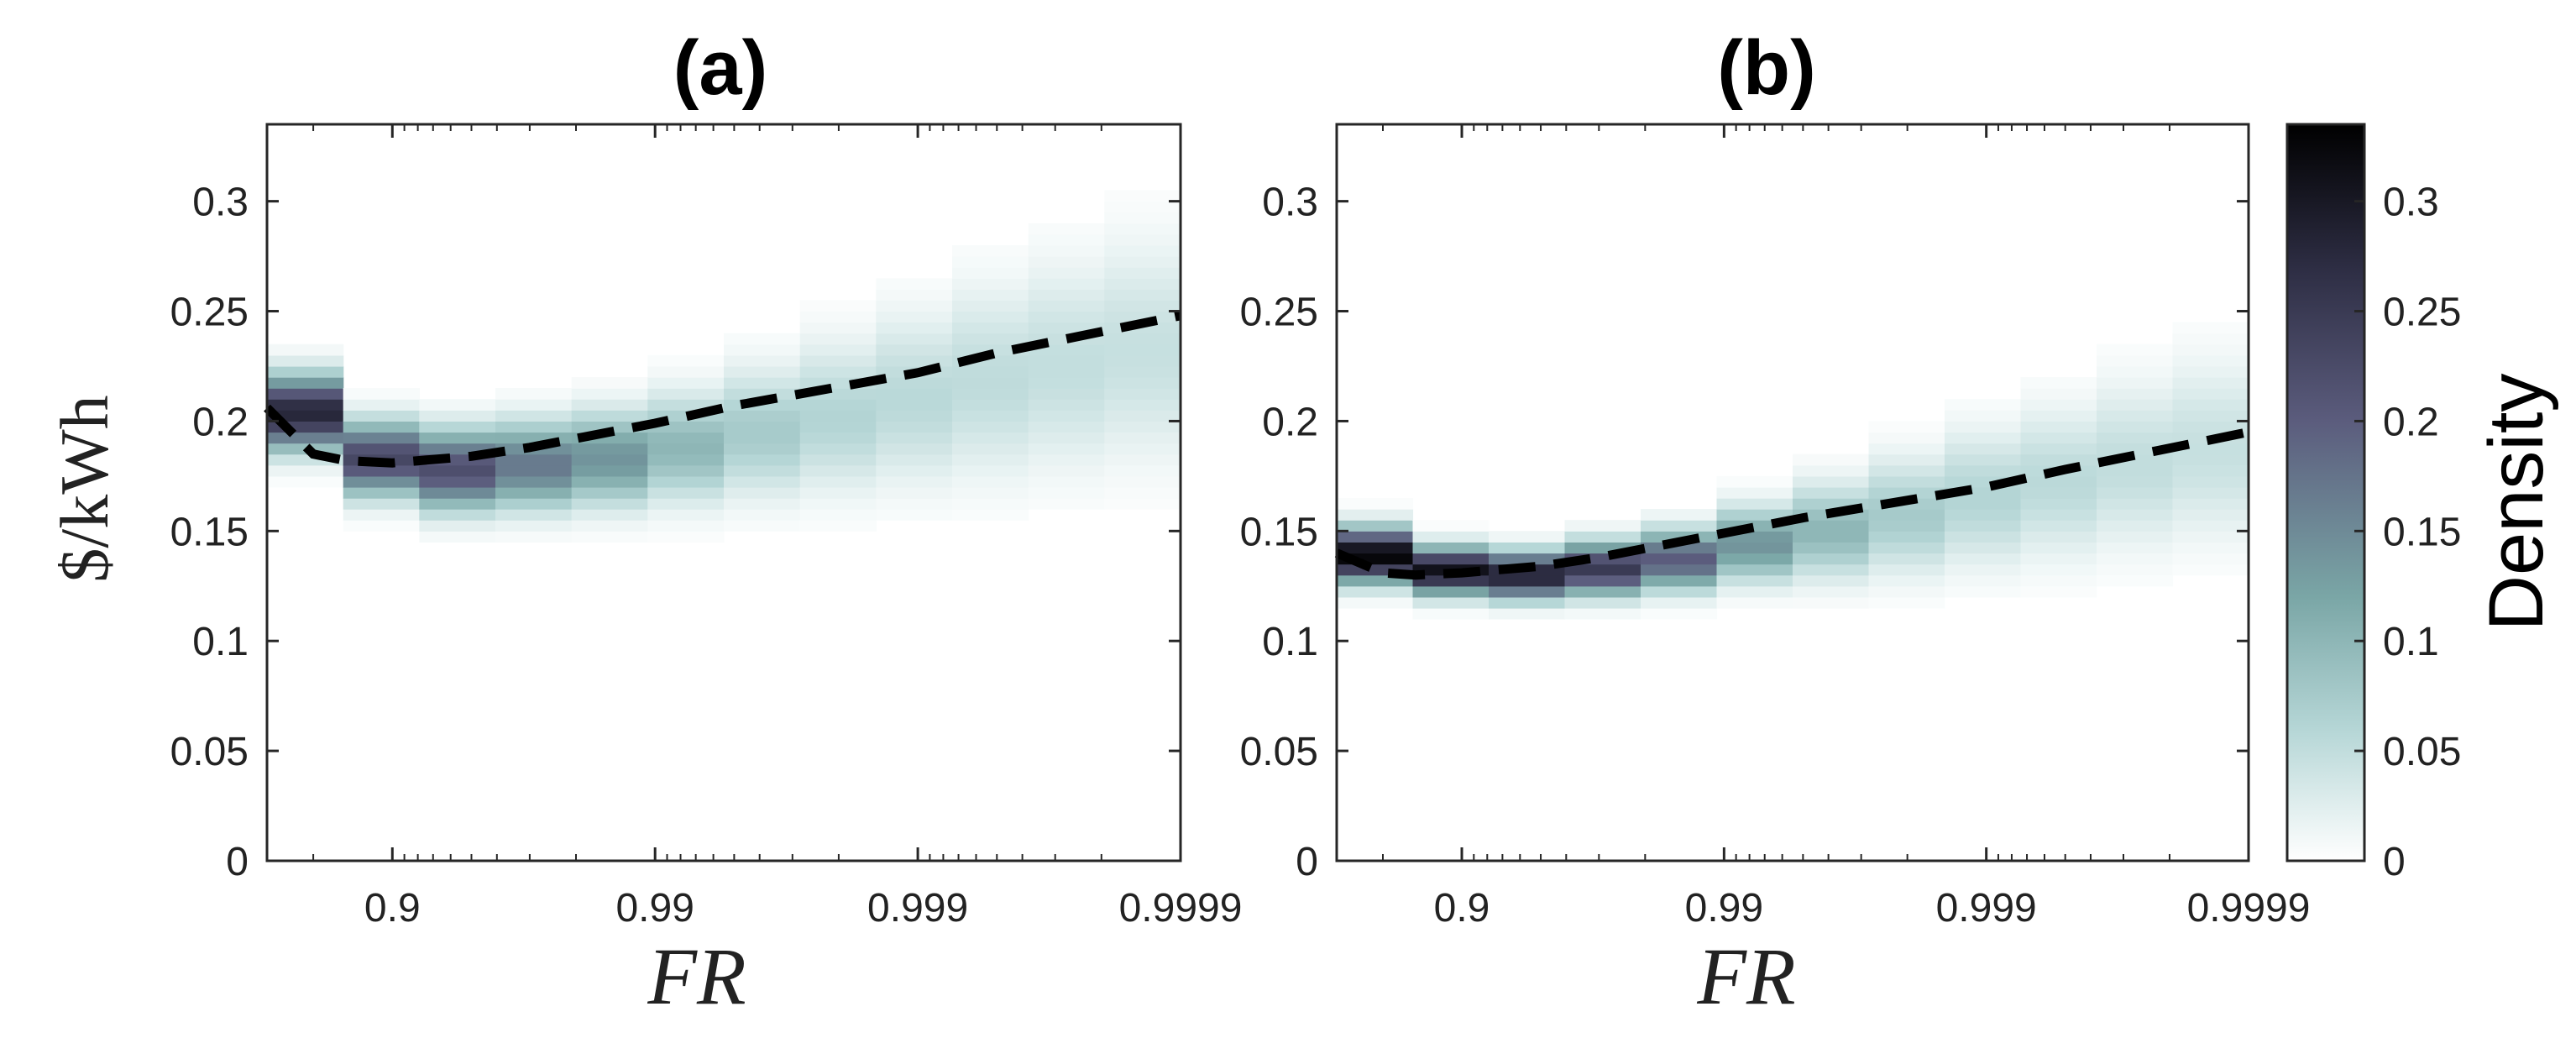 This screenshot has width=2576, height=1038. Describe the element at coordinates (209, 532) in the screenshot. I see `y-tick-label: 0.15` at that location.